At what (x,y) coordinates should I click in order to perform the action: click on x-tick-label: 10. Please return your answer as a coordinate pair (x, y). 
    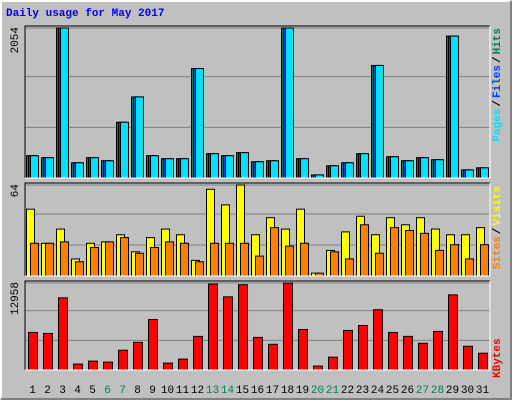
    Looking at the image, I should click on (167, 391).